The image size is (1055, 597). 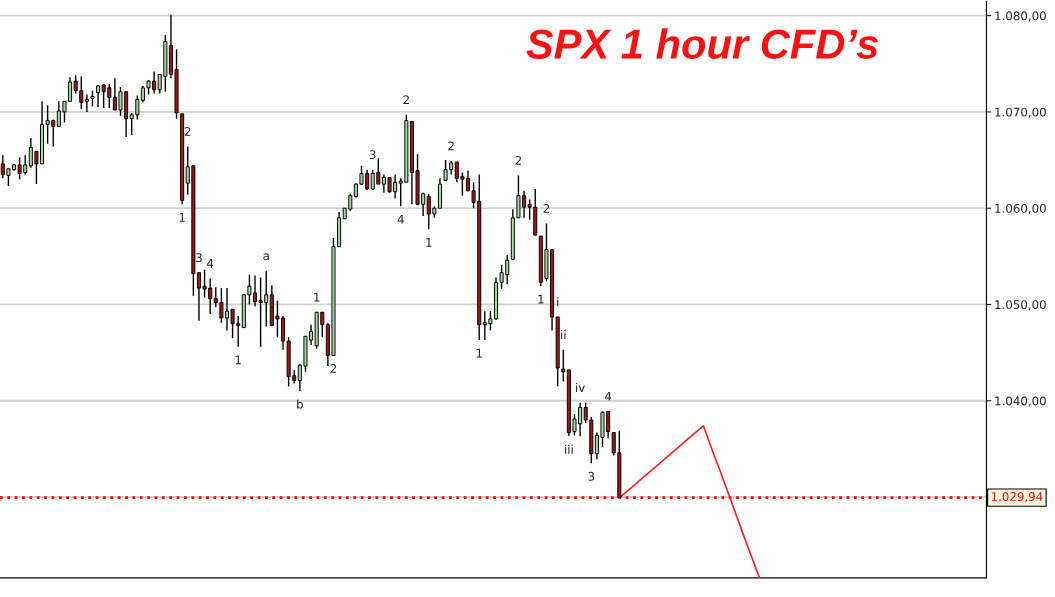 What do you see at coordinates (1020, 401) in the screenshot?
I see `y-tick-label: 1.040,00` at bounding box center [1020, 401].